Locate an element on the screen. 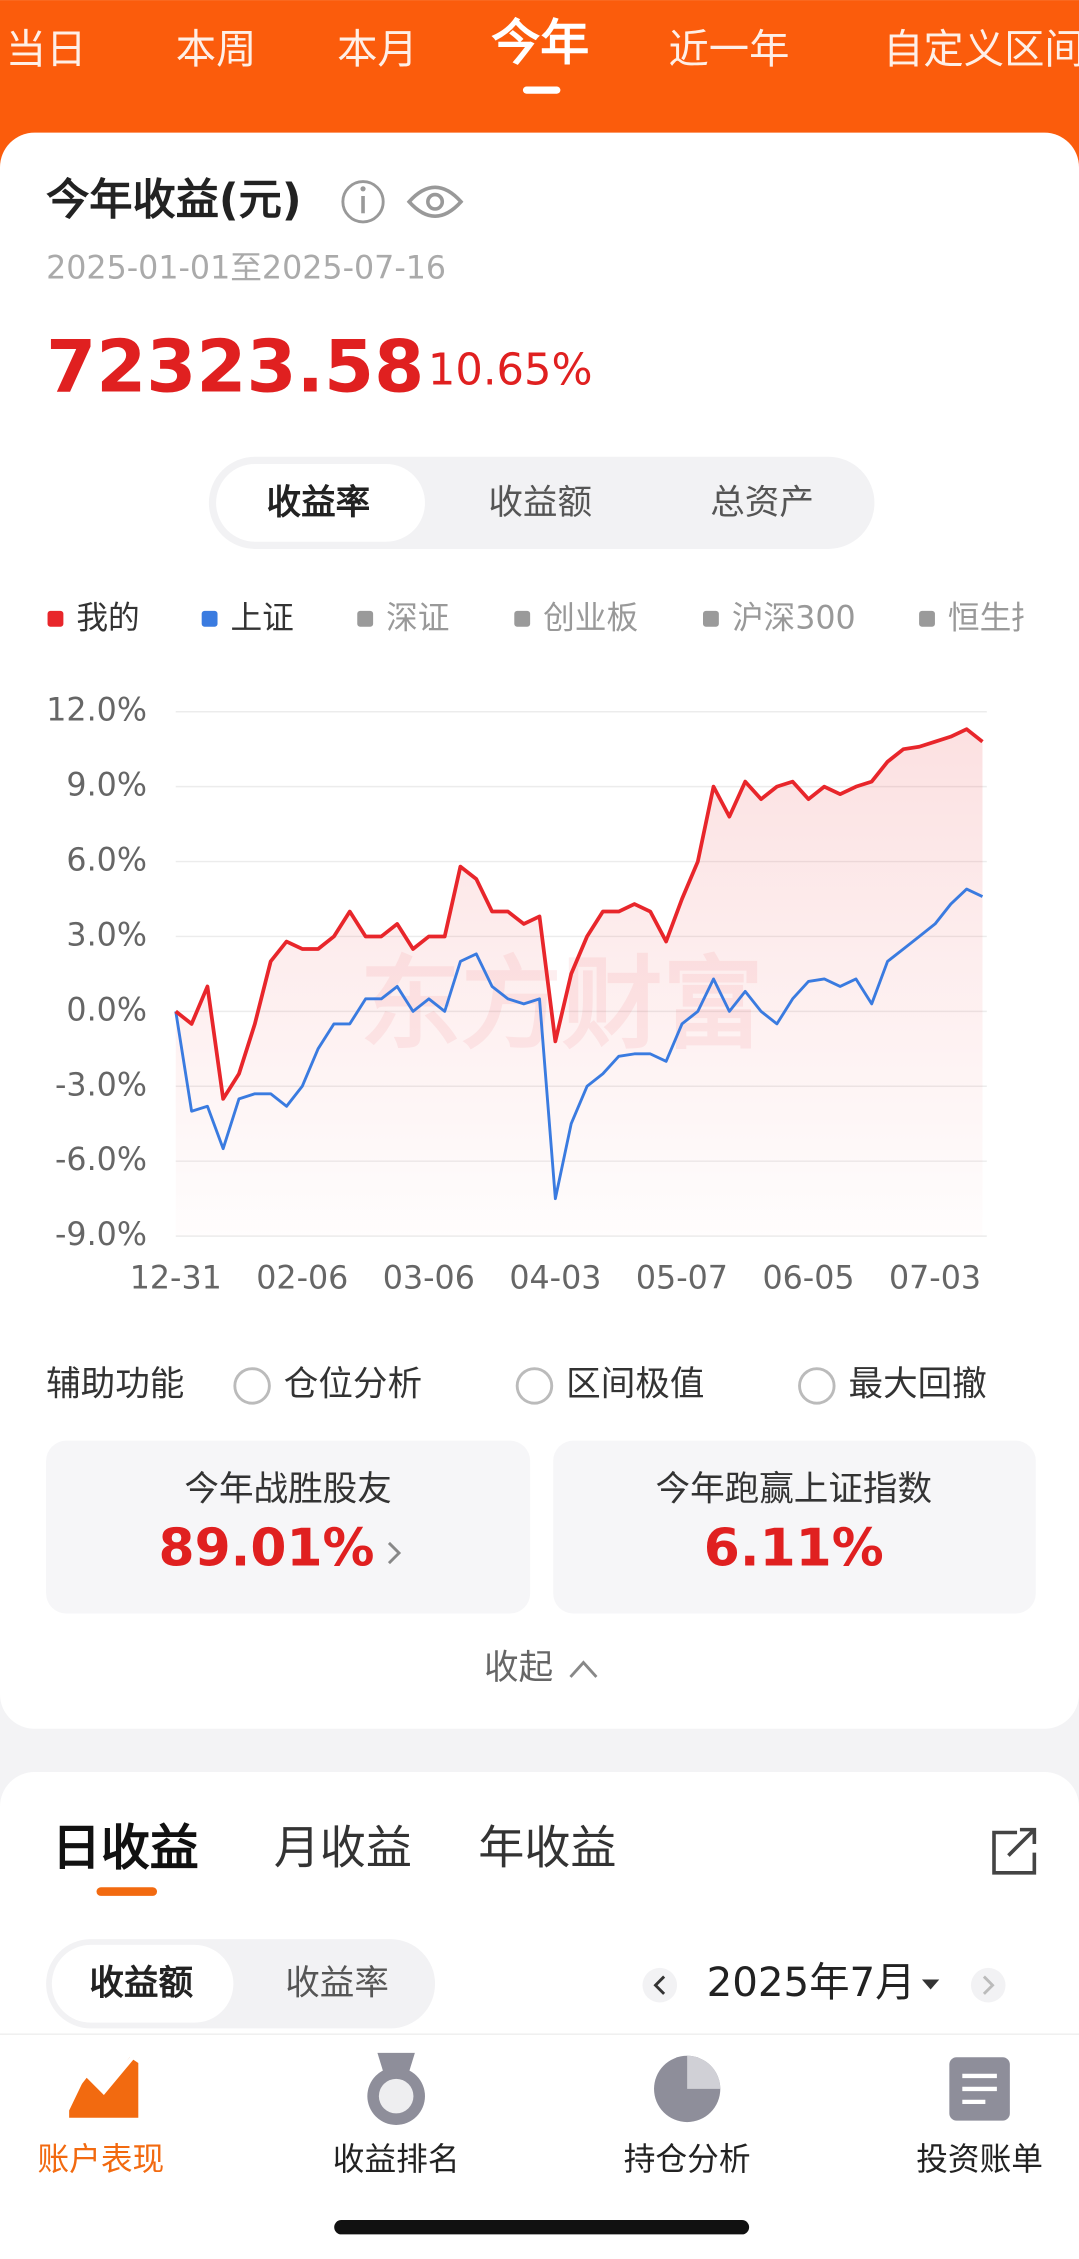 The height and width of the screenshot is (2259, 1079). tool-option: 仓位分析 is located at coordinates (353, 1384).